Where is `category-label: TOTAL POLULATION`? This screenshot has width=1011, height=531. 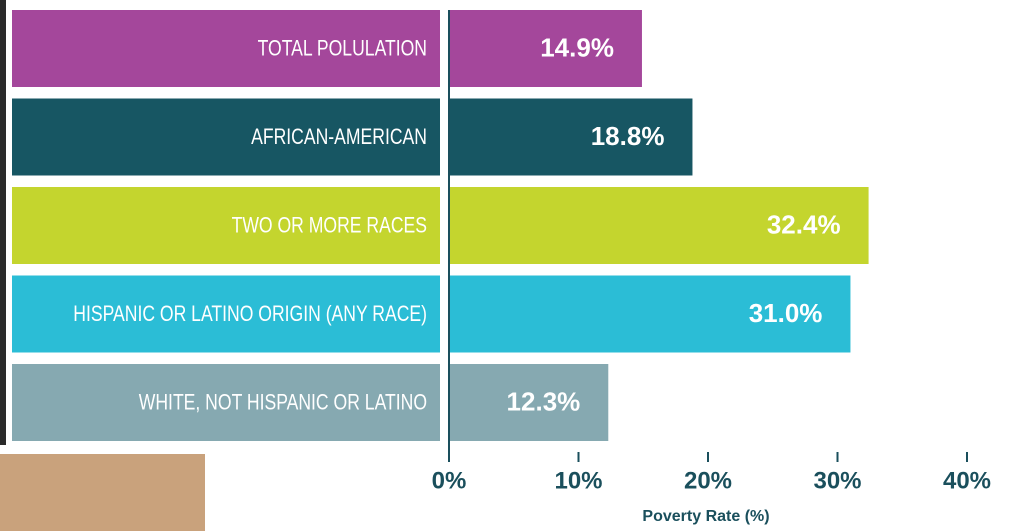
category-label: TOTAL POLULATION is located at coordinates (342, 49).